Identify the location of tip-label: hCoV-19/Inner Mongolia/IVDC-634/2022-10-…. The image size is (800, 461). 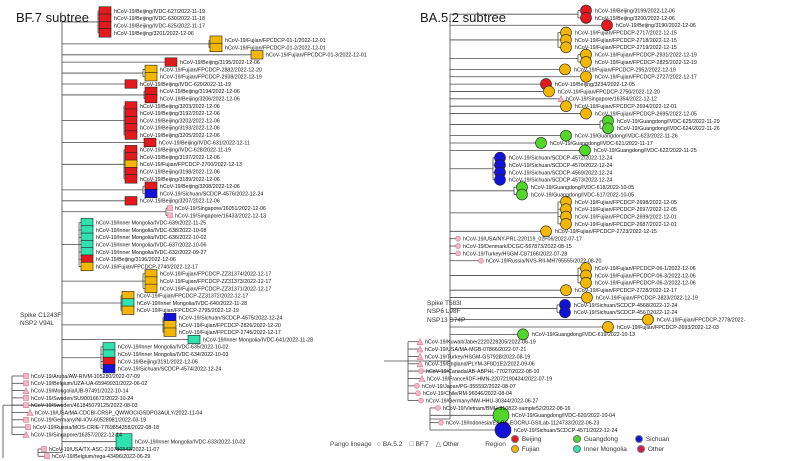
(173, 355).